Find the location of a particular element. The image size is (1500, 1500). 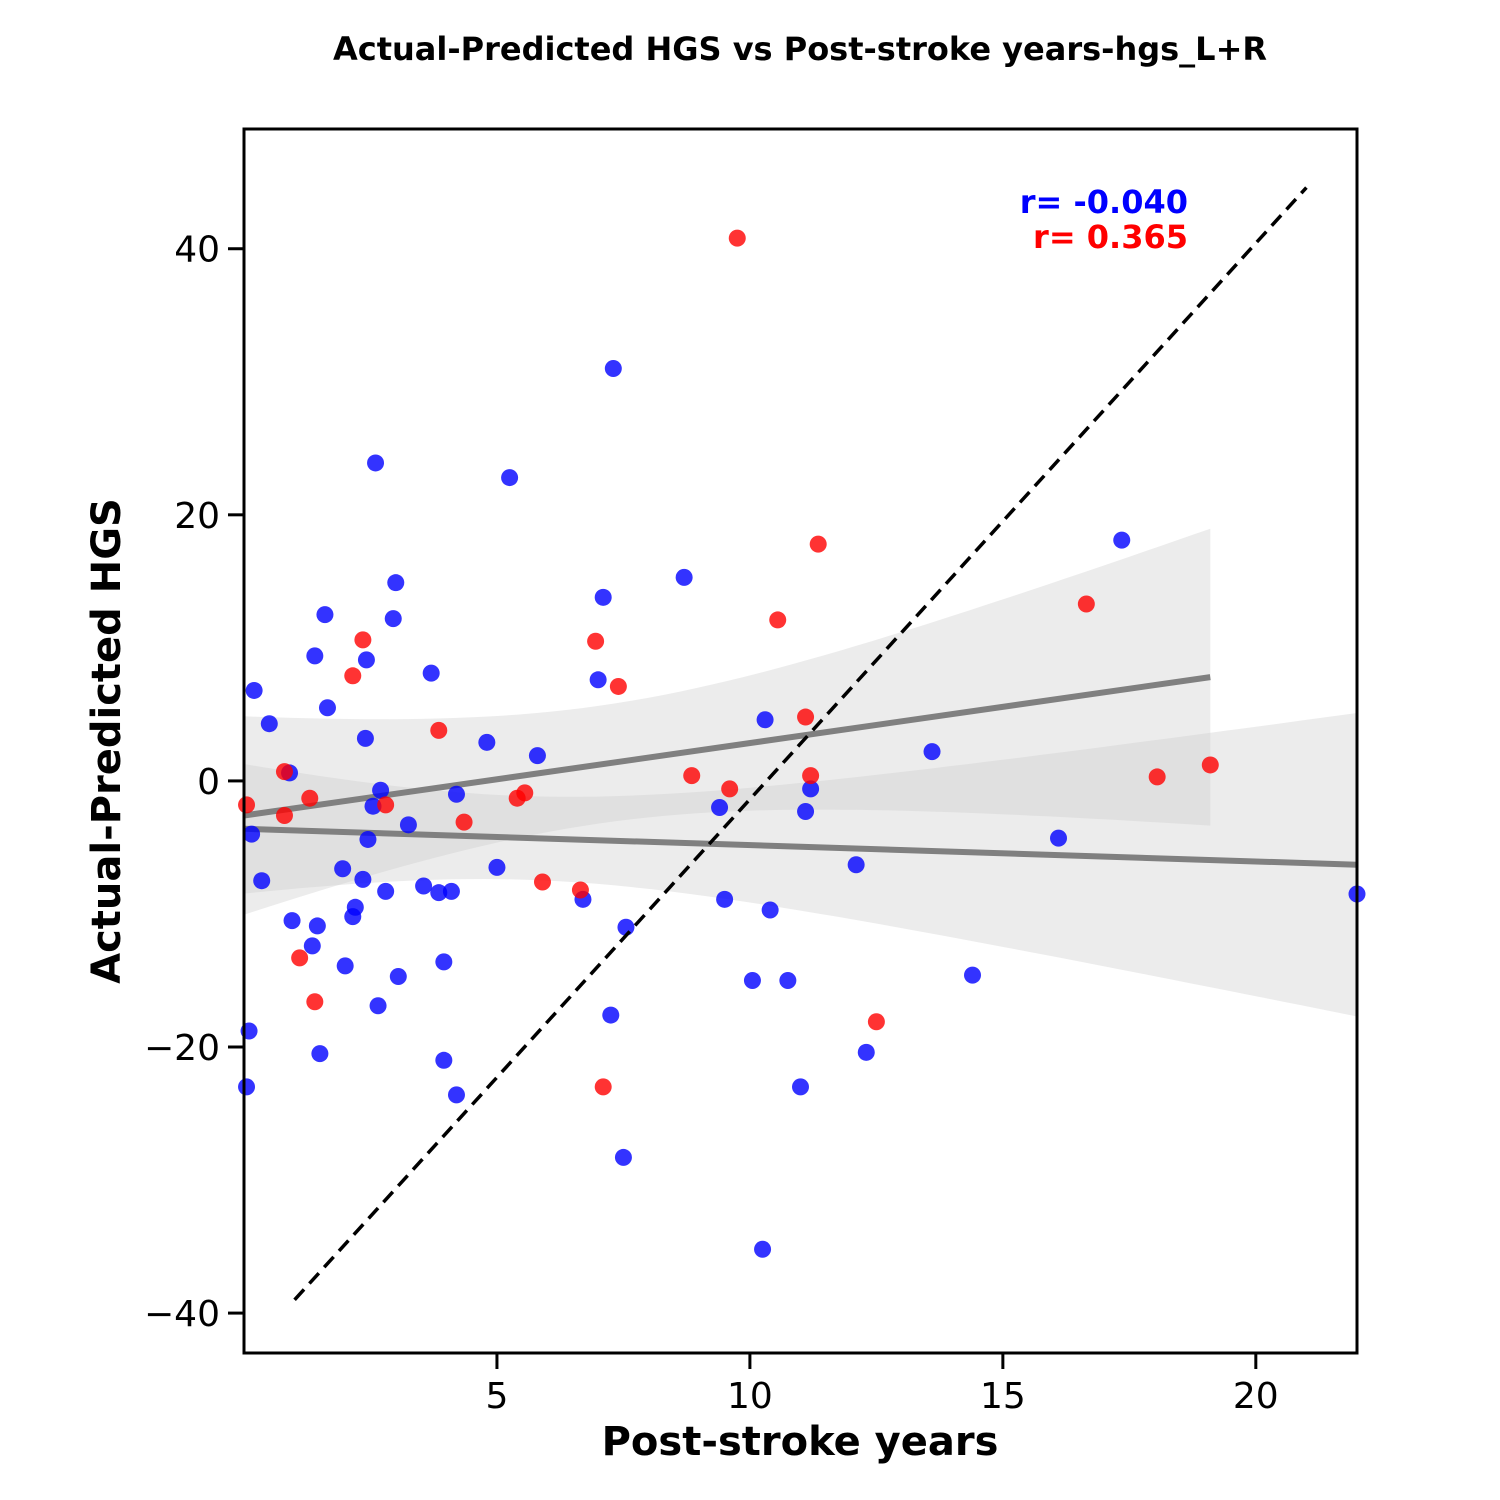

y-tick-label: 40 is located at coordinates (197, 250).